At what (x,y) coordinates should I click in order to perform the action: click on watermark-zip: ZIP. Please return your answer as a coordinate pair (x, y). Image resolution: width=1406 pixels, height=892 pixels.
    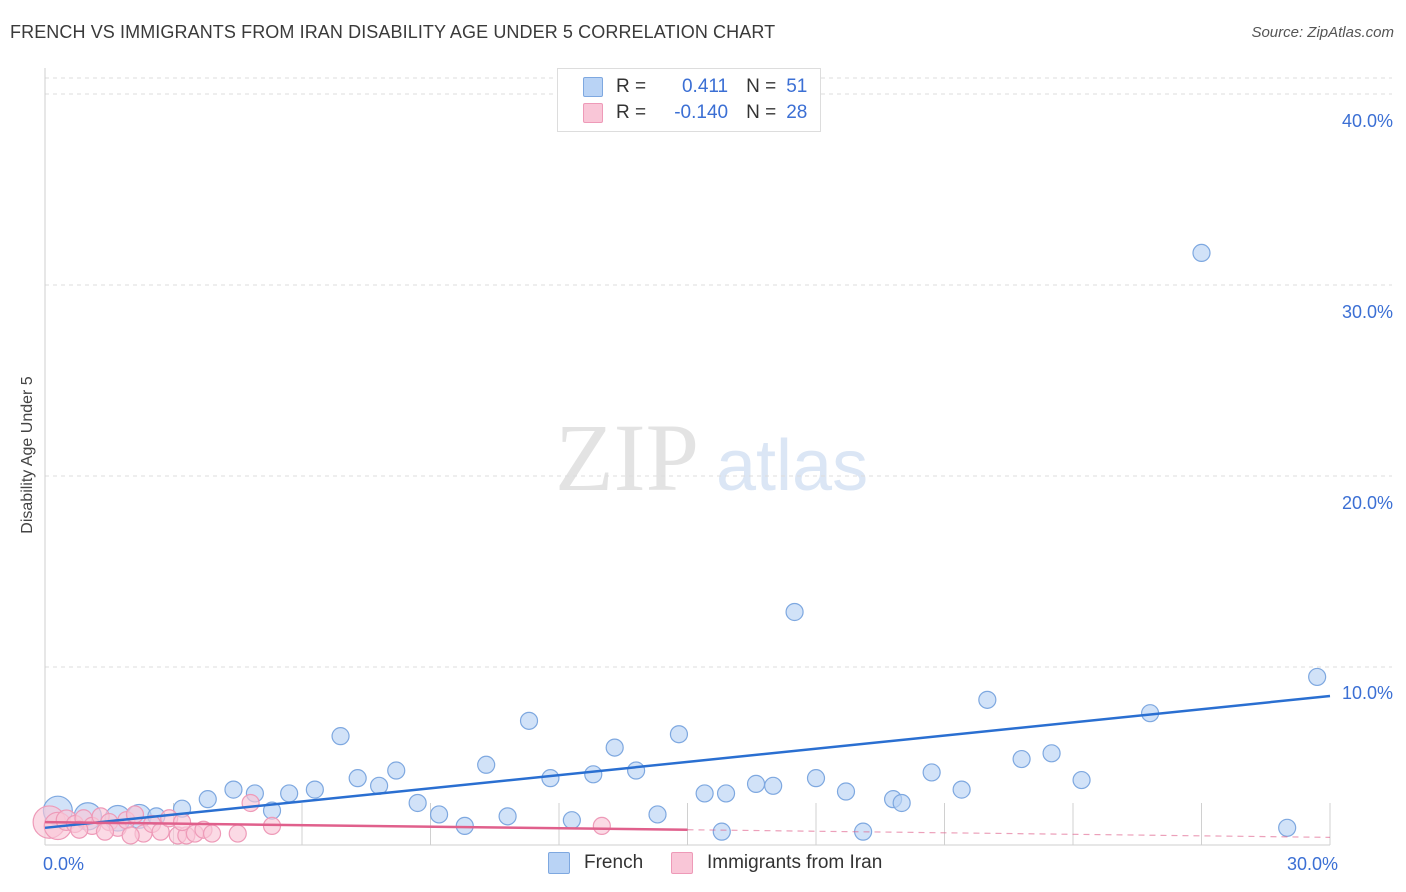
    Looking at the image, I should click on (627, 457).